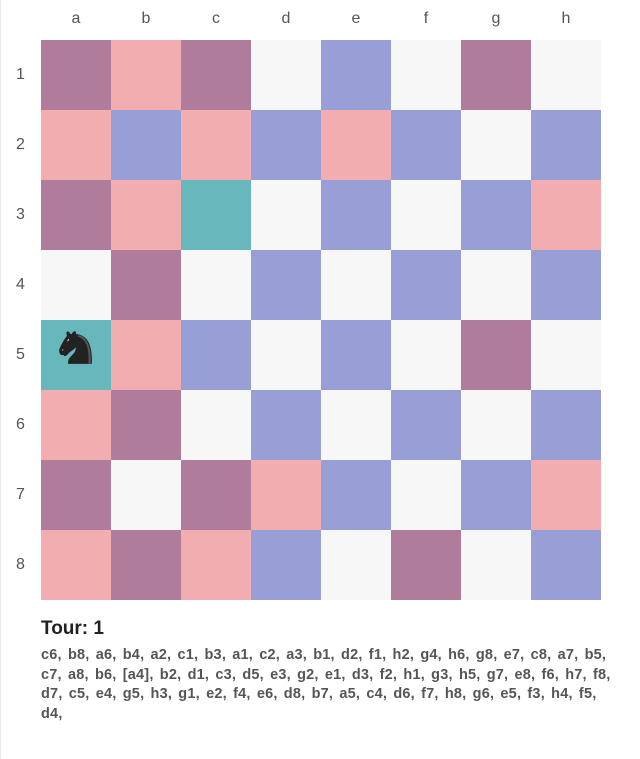 The width and height of the screenshot is (640, 759). Describe the element at coordinates (20, 354) in the screenshot. I see `row-label-5: 5` at that location.